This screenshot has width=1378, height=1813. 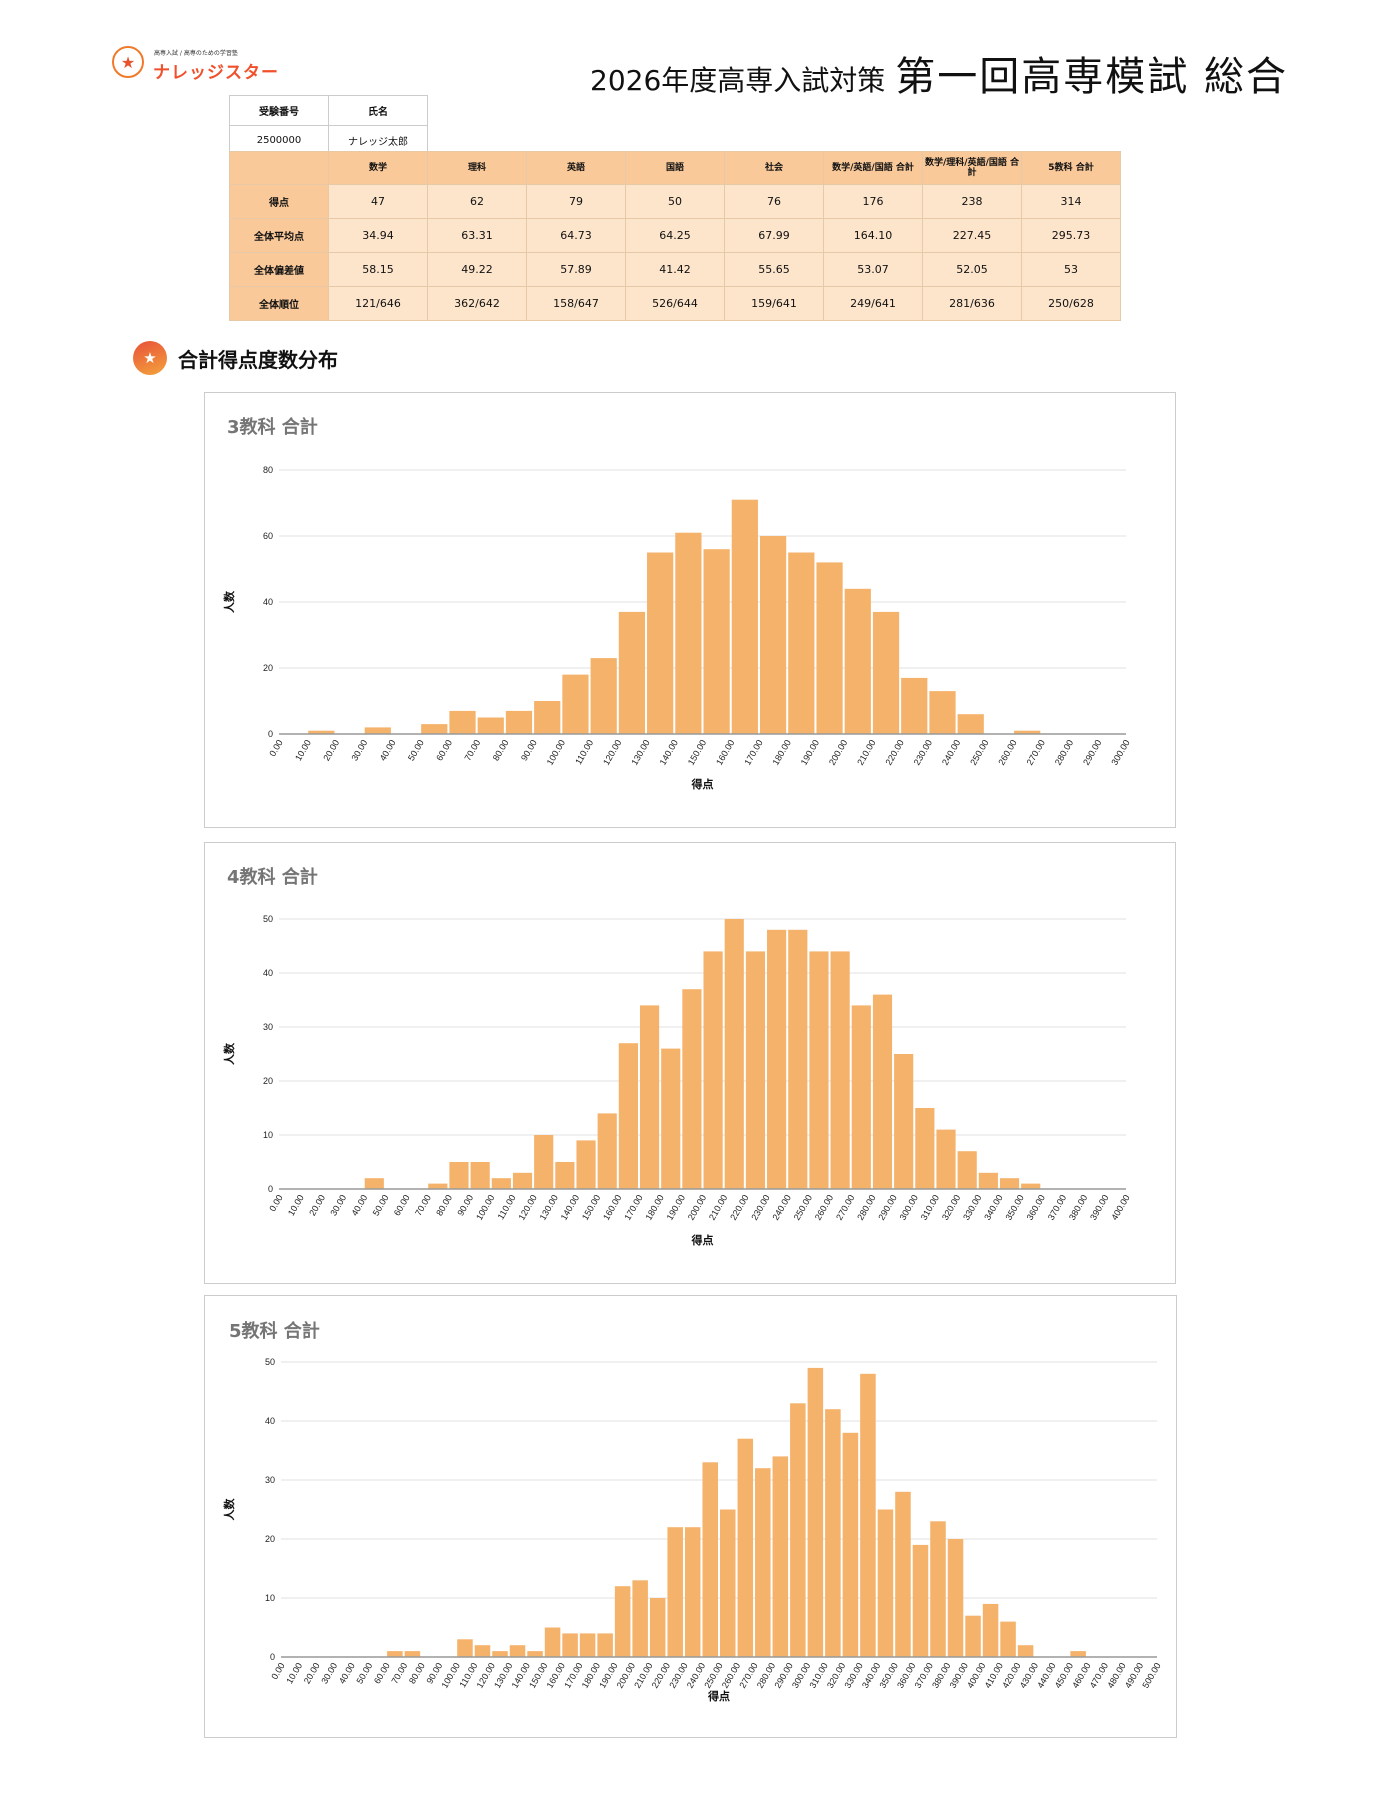 What do you see at coordinates (894, 752) in the screenshot?
I see `x-tick-label: 220.00` at bounding box center [894, 752].